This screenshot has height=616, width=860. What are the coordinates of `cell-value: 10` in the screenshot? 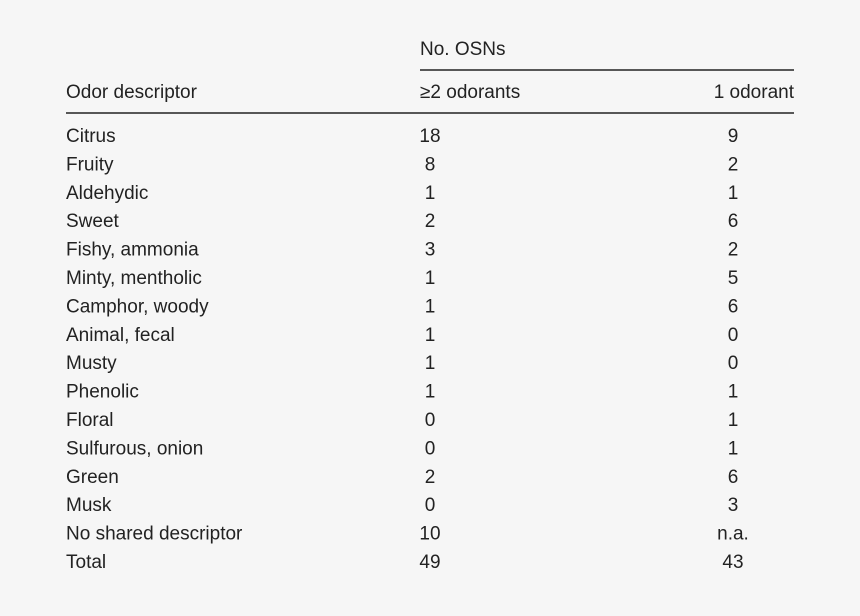 It's located at (429, 534).